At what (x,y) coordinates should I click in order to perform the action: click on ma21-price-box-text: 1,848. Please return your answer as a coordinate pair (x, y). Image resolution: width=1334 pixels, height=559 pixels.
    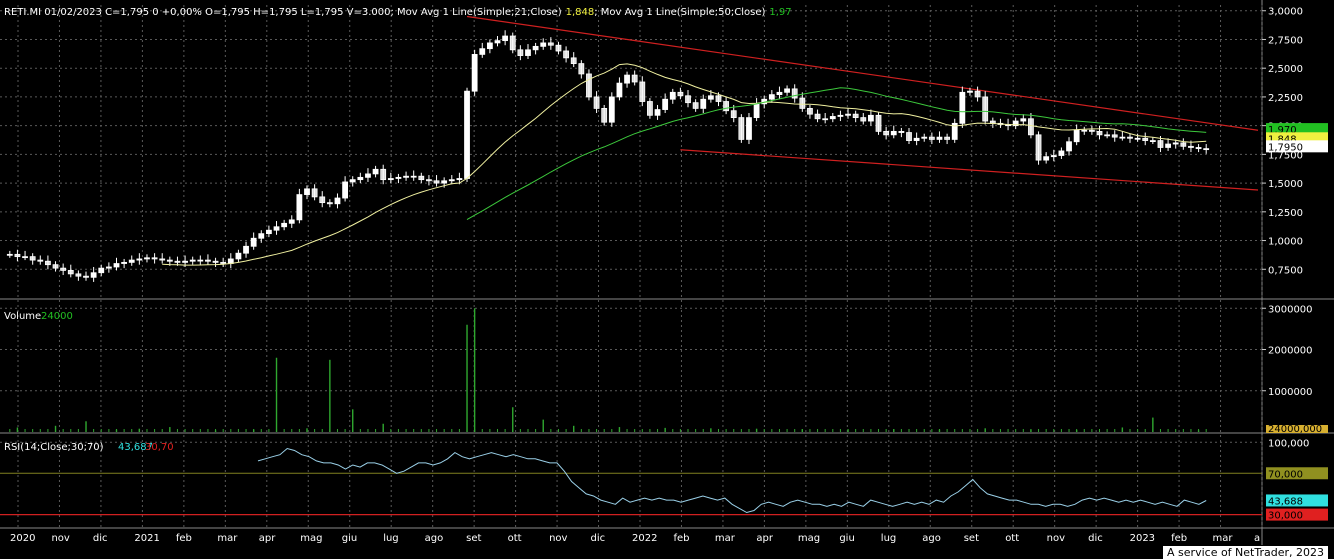
    Looking at the image, I should click on (1282, 139).